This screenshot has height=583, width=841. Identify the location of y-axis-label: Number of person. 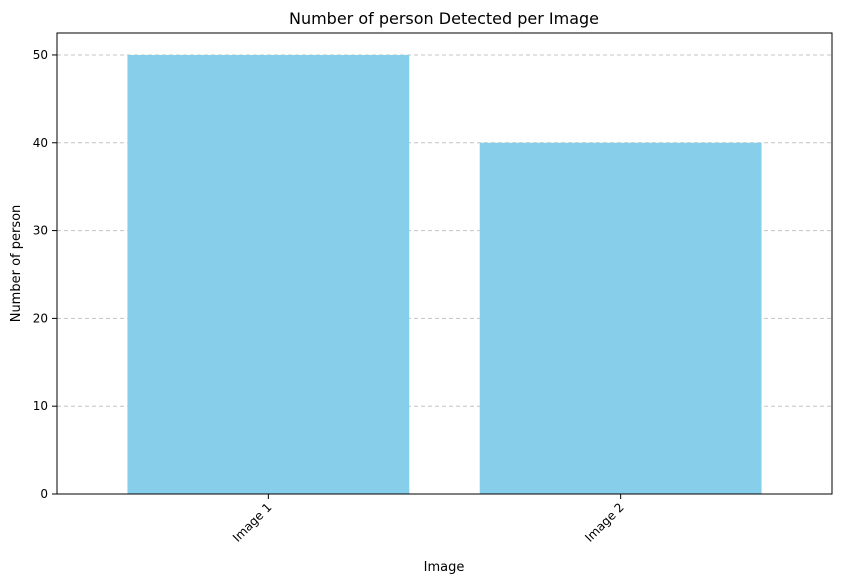
(16, 264).